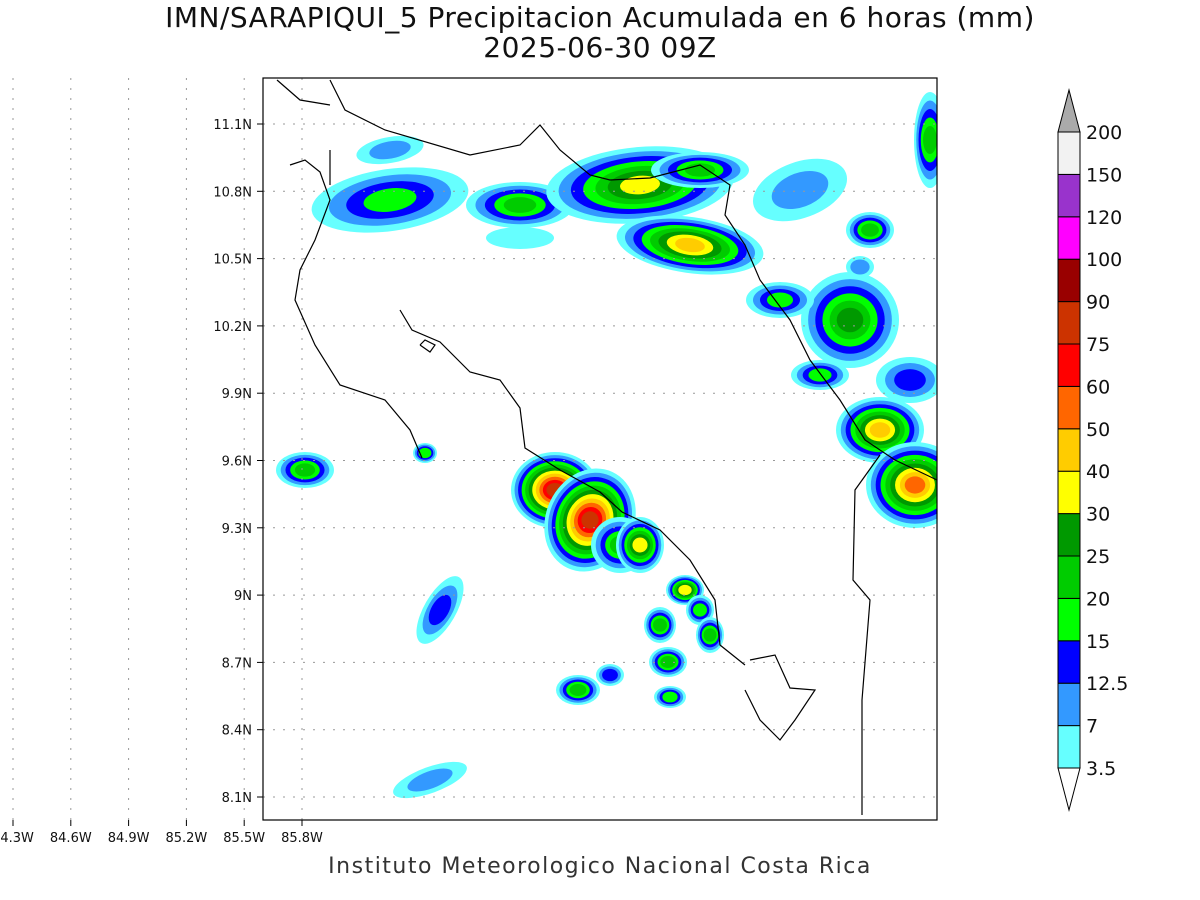 This screenshot has height=900, width=1200. I want to click on colorbar-label: 120, so click(1104, 218).